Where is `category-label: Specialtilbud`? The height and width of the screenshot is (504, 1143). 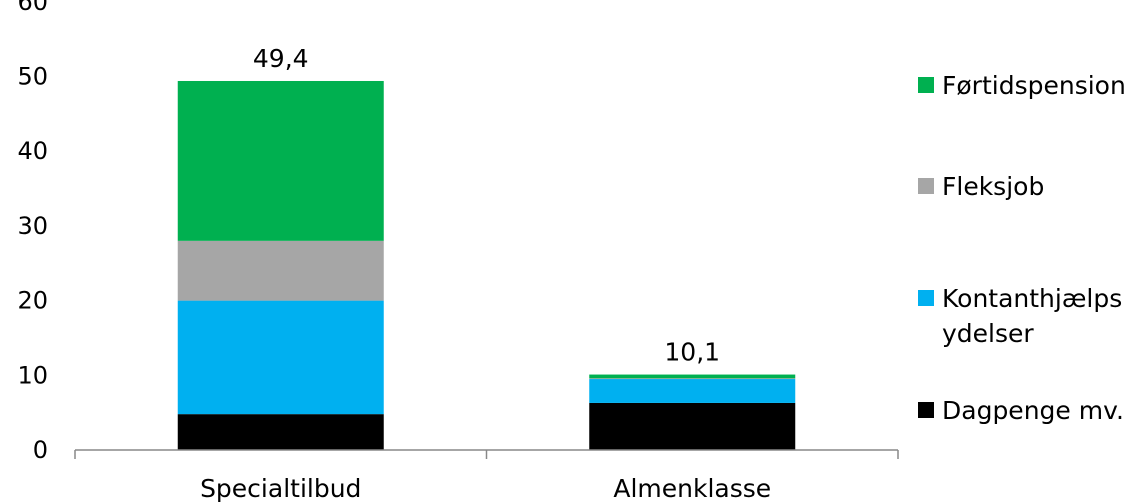 category-label: Specialtilbud is located at coordinates (280, 488).